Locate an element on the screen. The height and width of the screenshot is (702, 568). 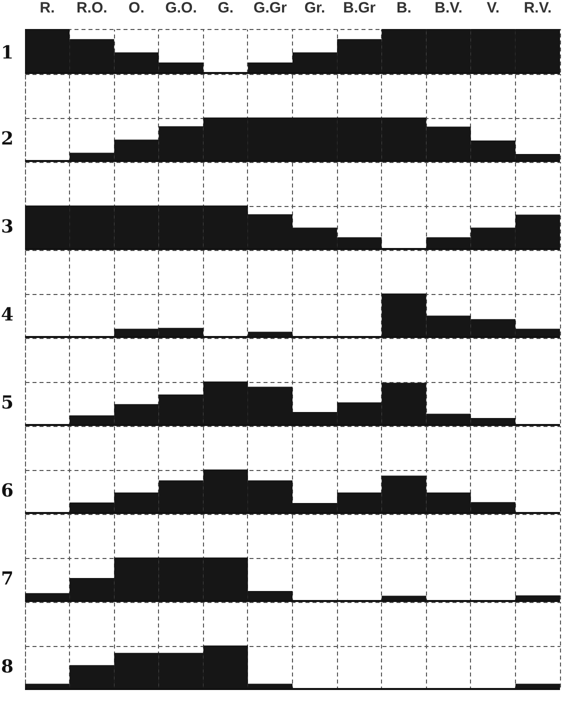
y-axis-title: 1 is located at coordinates (7, 53).